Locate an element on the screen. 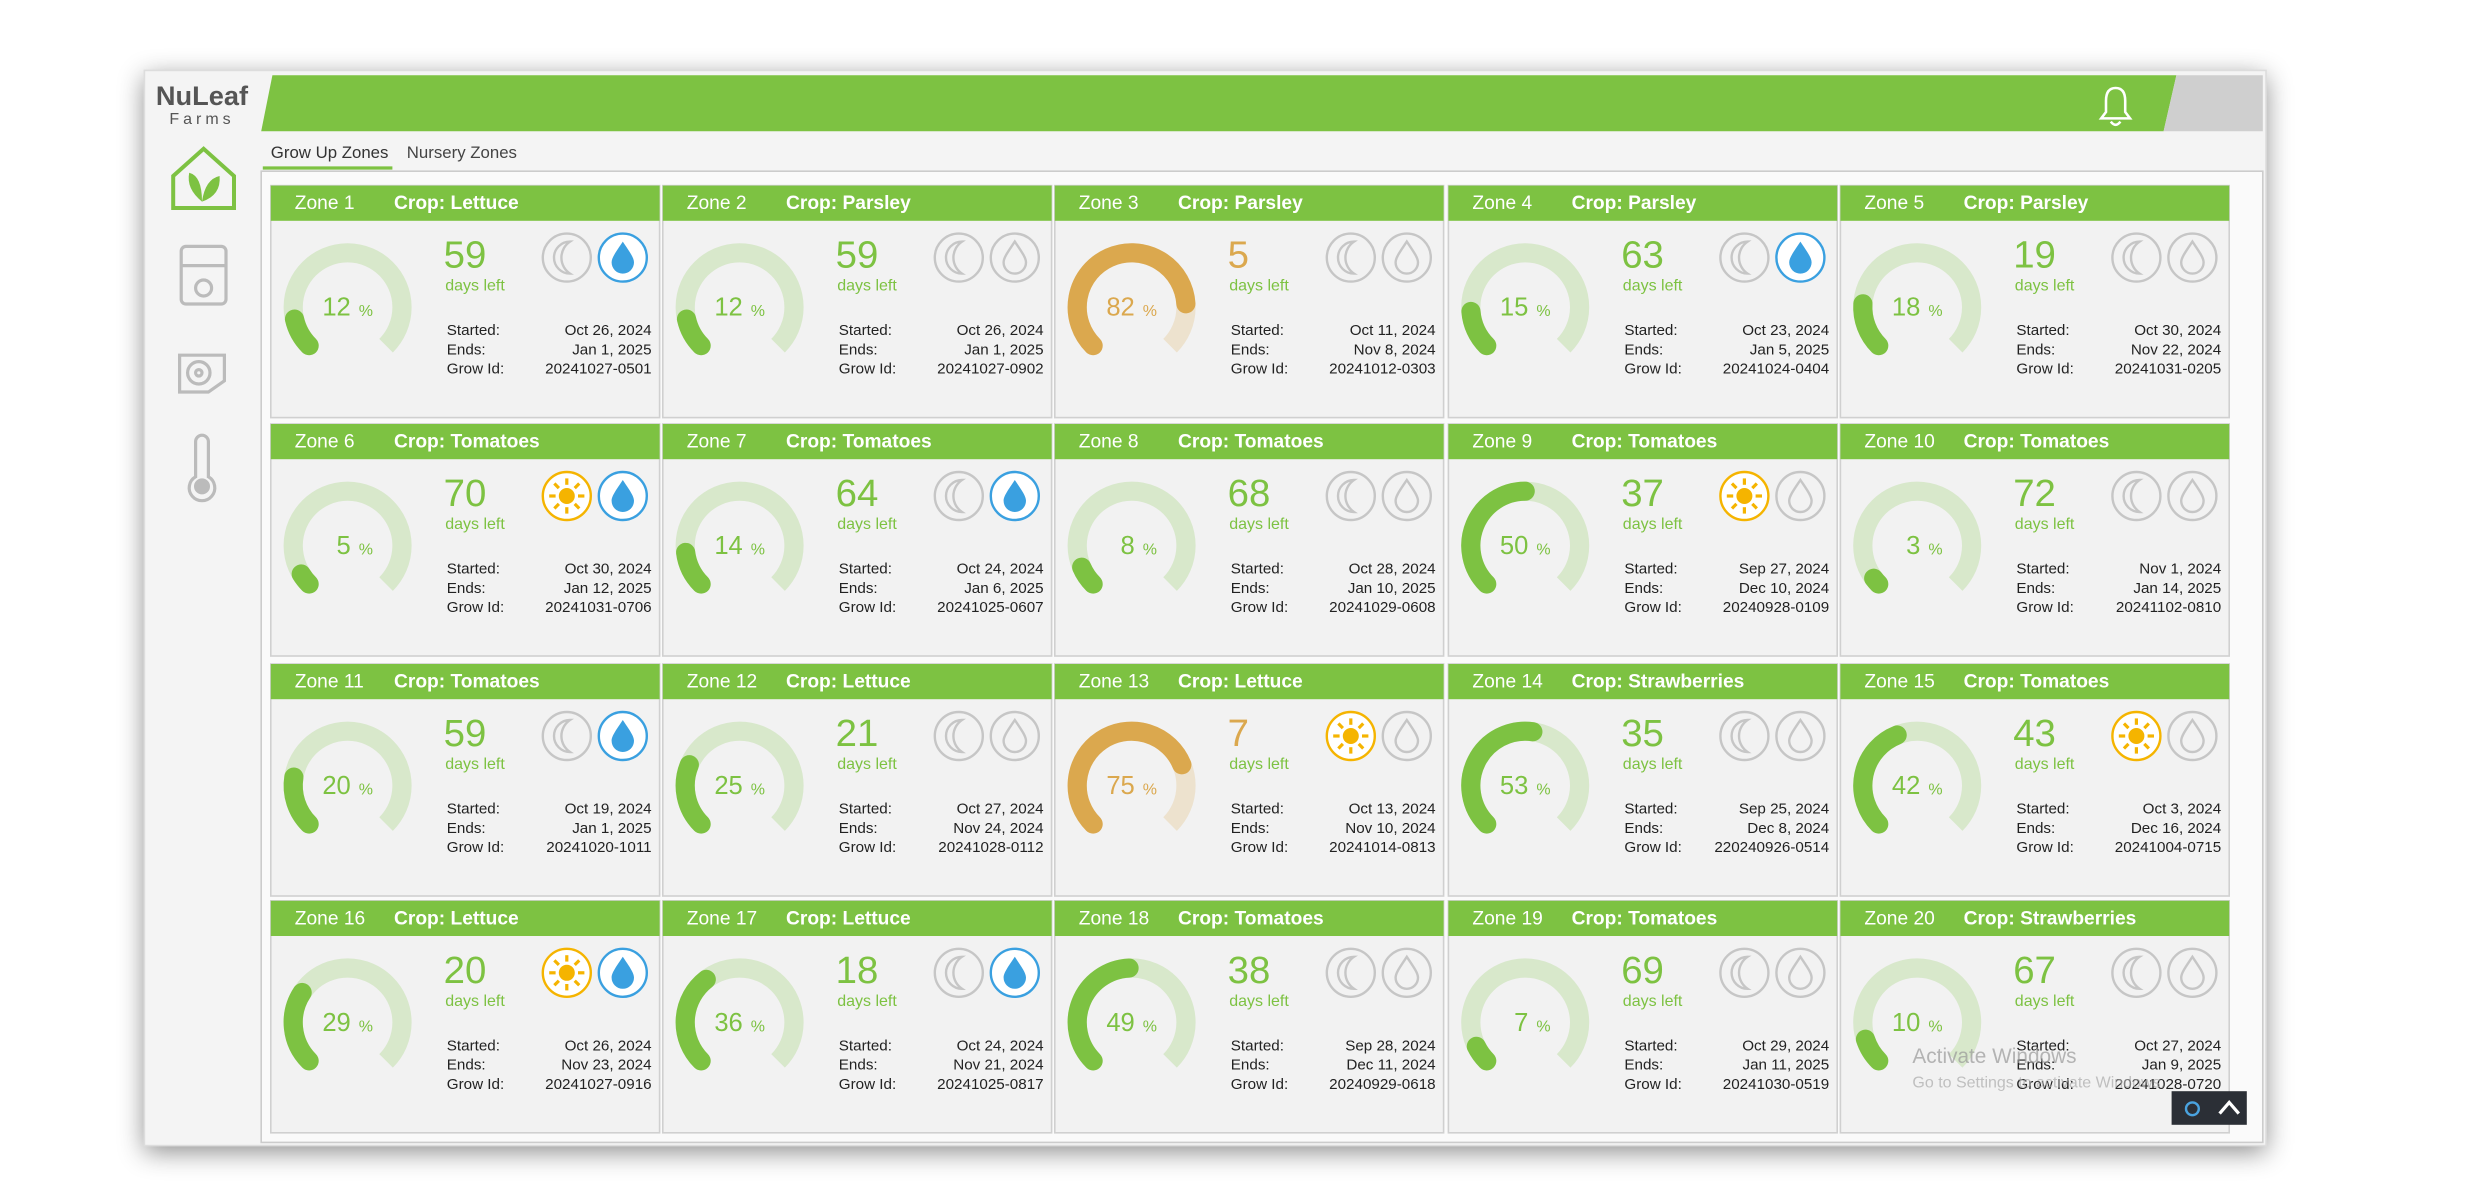  days-left-count: 67 is located at coordinates (2034, 970).